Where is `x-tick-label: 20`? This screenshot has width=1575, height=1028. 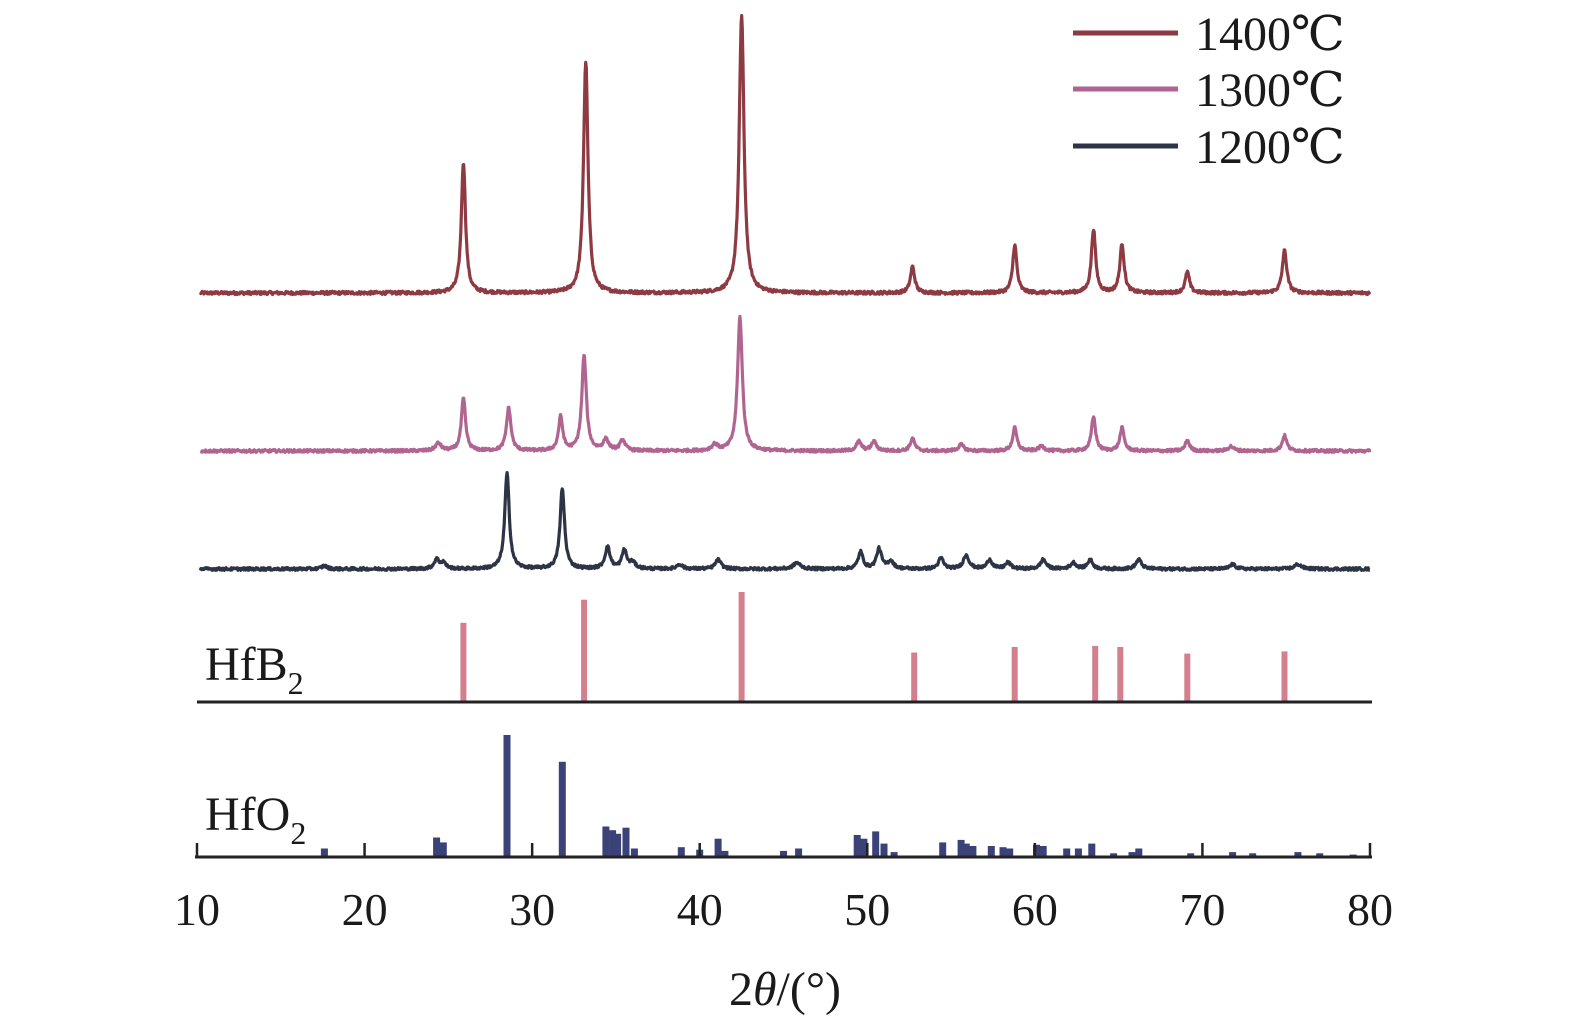 x-tick-label: 20 is located at coordinates (365, 909).